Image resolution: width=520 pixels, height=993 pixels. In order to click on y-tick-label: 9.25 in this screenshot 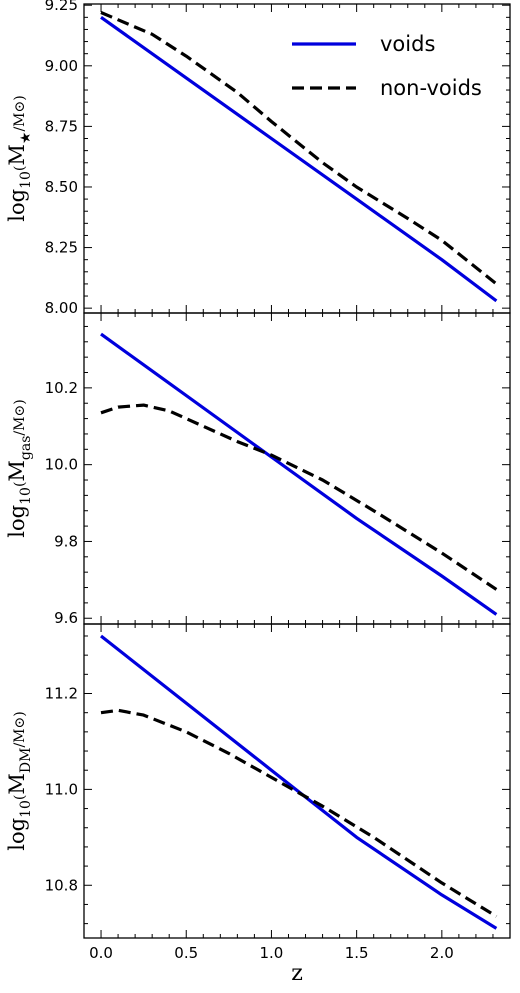, I will do `click(61, 7)`.